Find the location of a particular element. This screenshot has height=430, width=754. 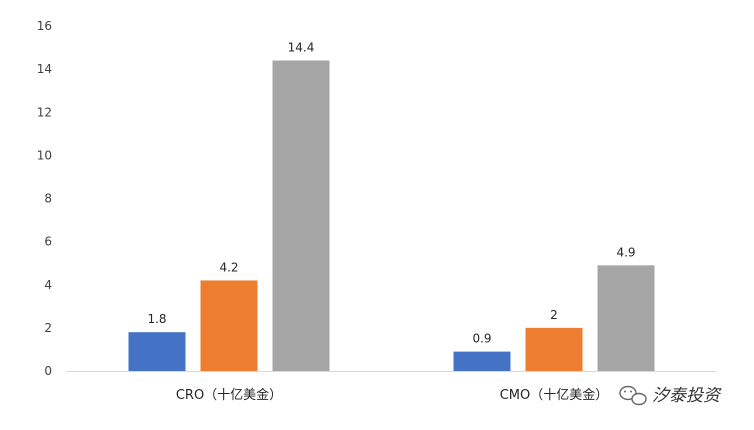

y-tick-label: 16 is located at coordinates (44, 26).